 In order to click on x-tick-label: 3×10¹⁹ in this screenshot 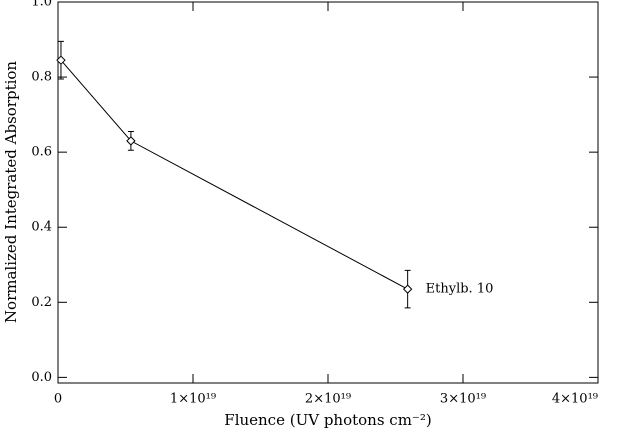, I will do `click(463, 399)`.